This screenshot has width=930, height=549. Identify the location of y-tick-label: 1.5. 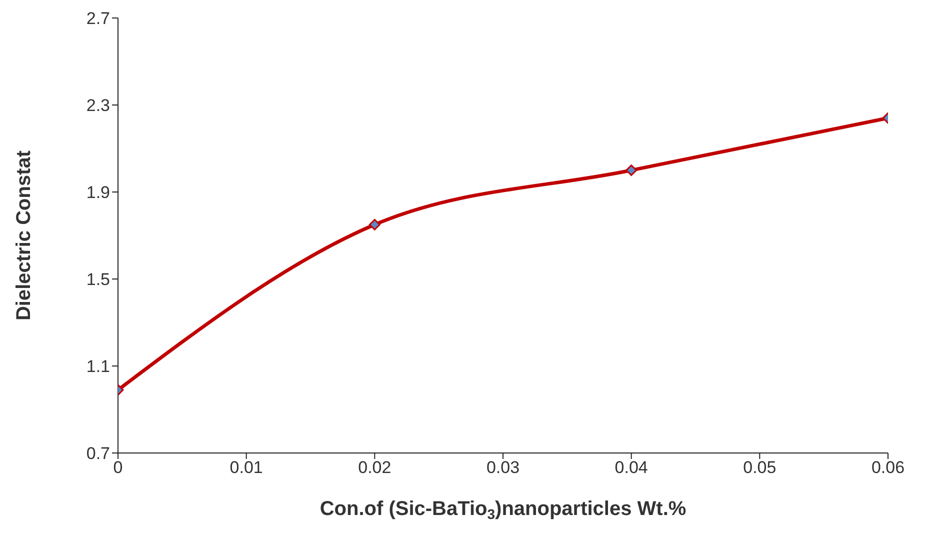
(98, 280).